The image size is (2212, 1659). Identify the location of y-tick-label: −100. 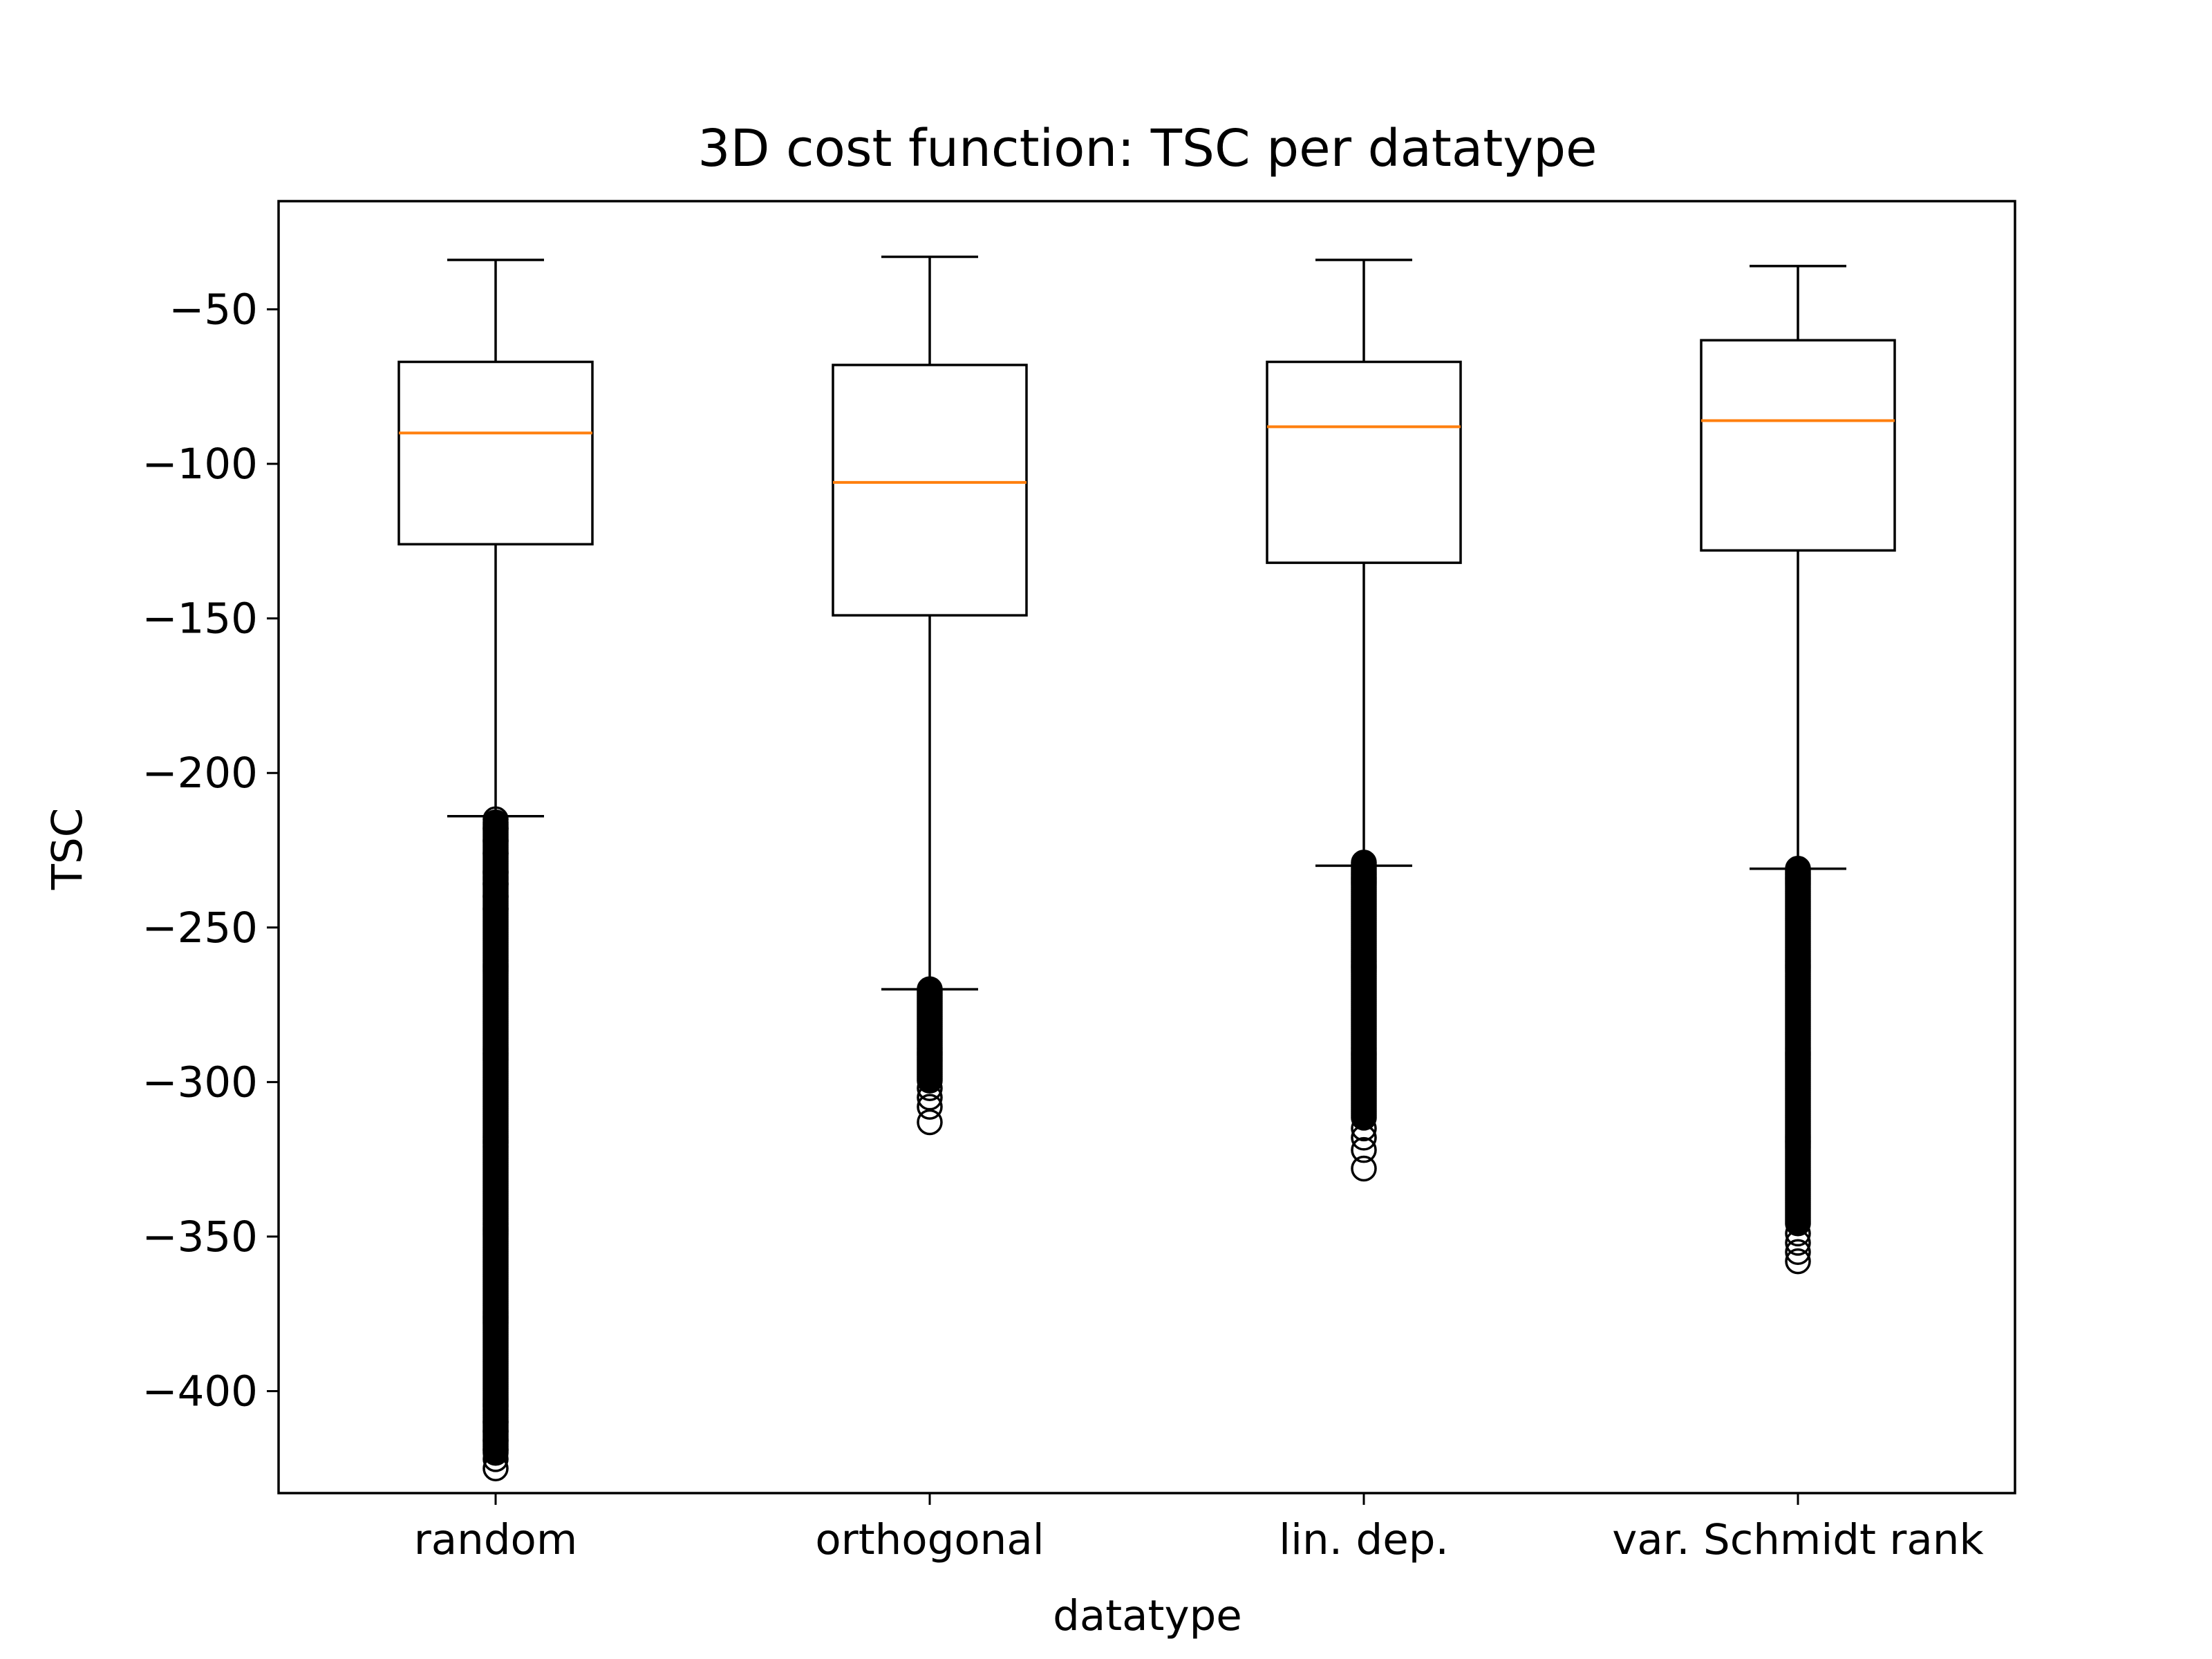
(200, 465).